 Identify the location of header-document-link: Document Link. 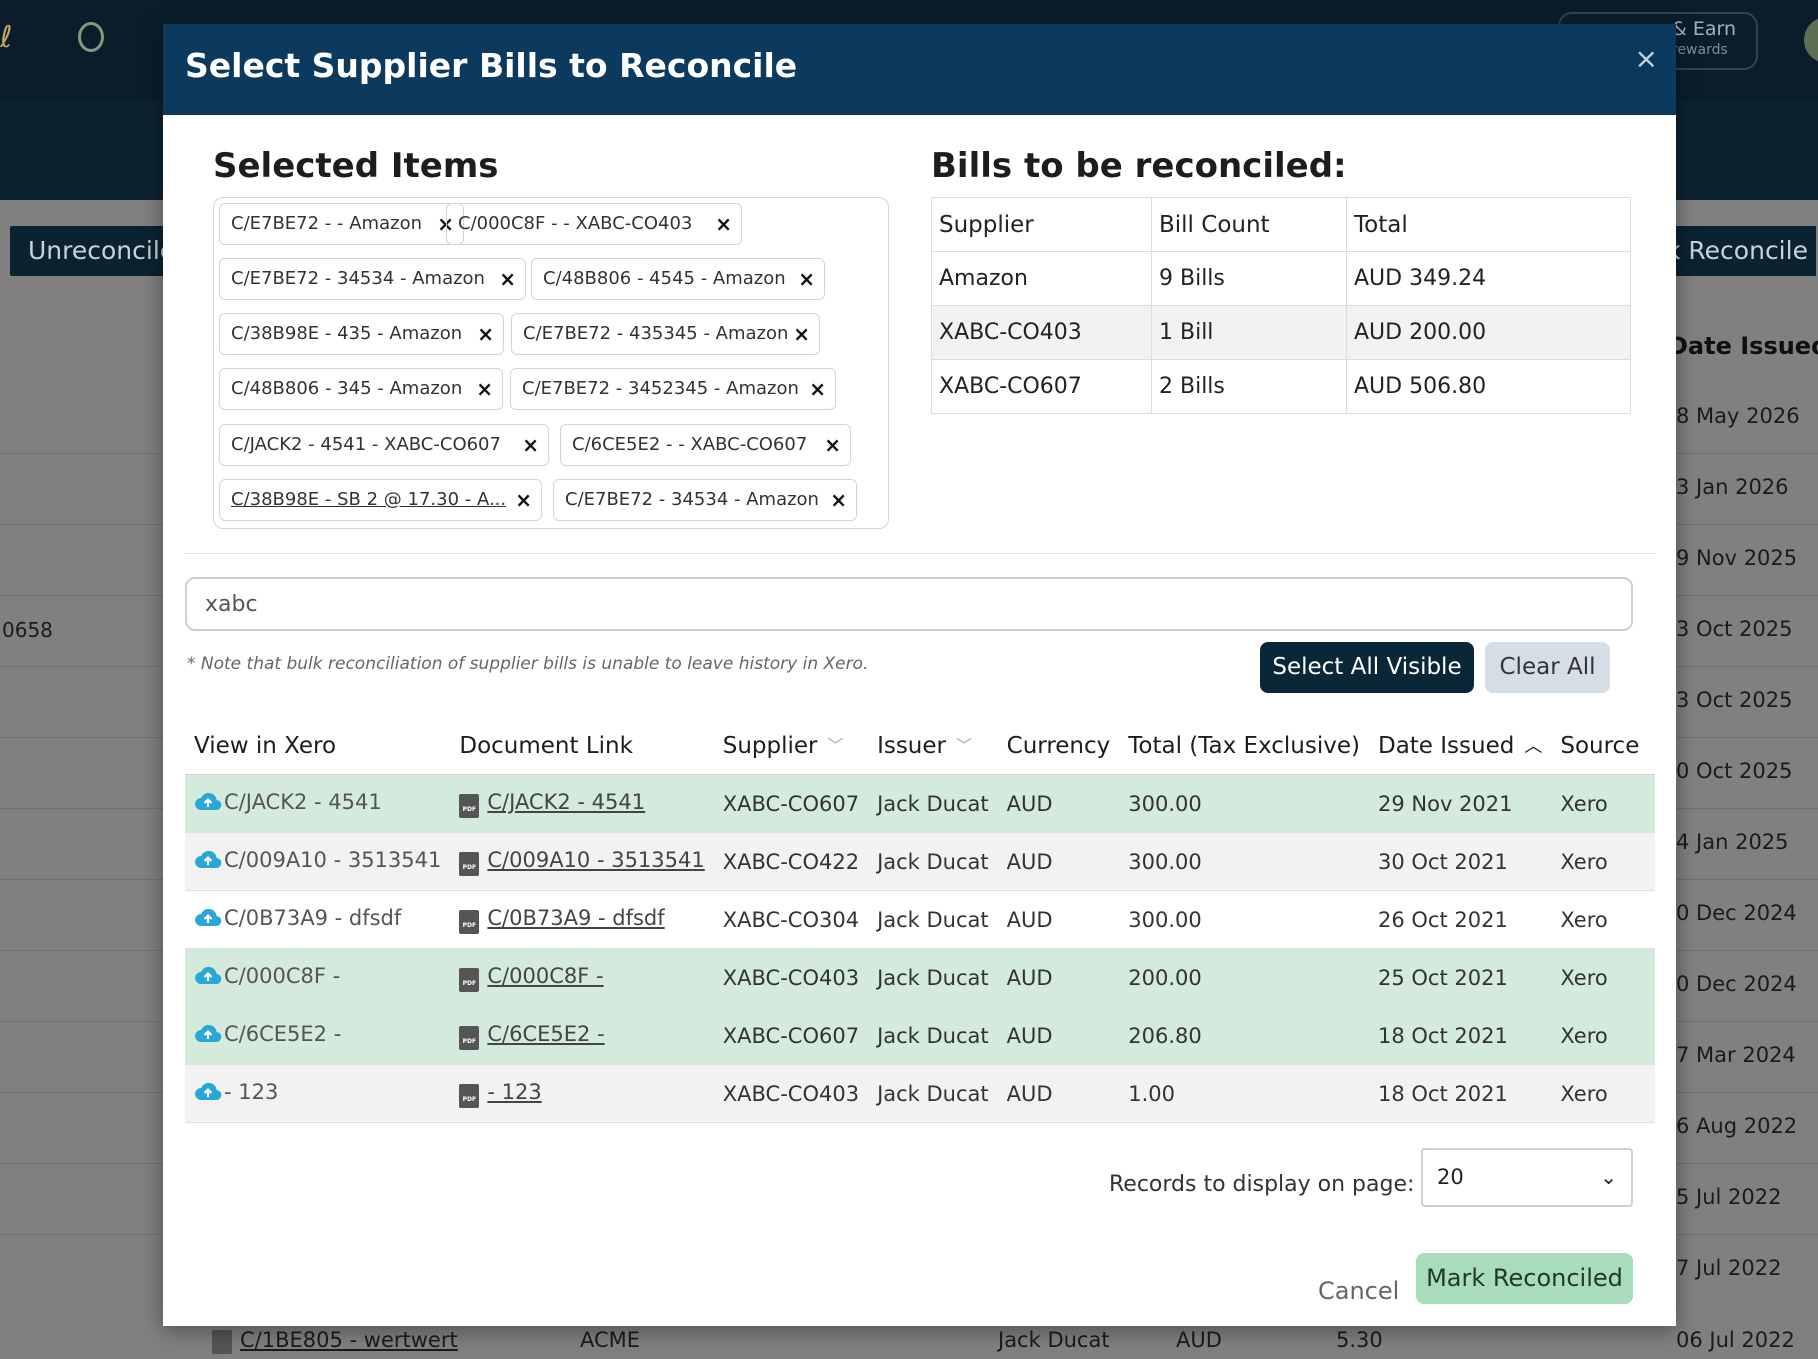
(582, 746).